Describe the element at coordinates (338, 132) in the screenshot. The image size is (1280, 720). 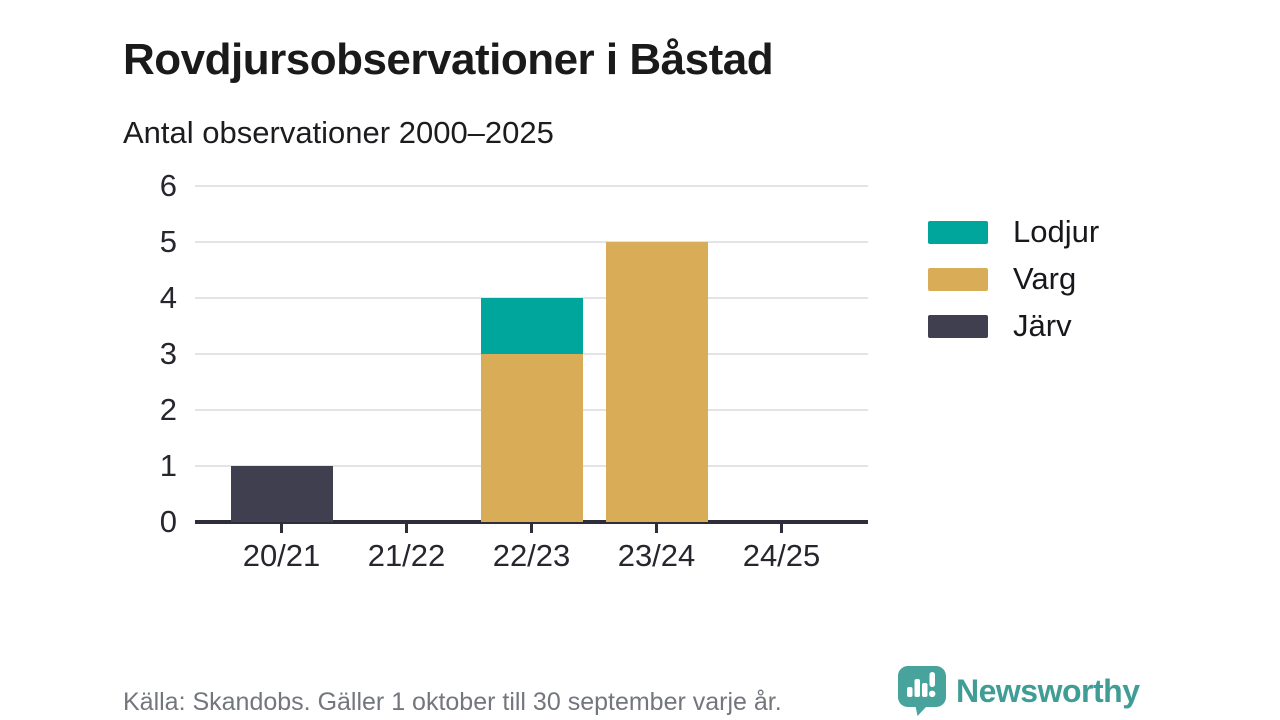
I see `chart-subtitle: Antal observationer 2000–2025` at that location.